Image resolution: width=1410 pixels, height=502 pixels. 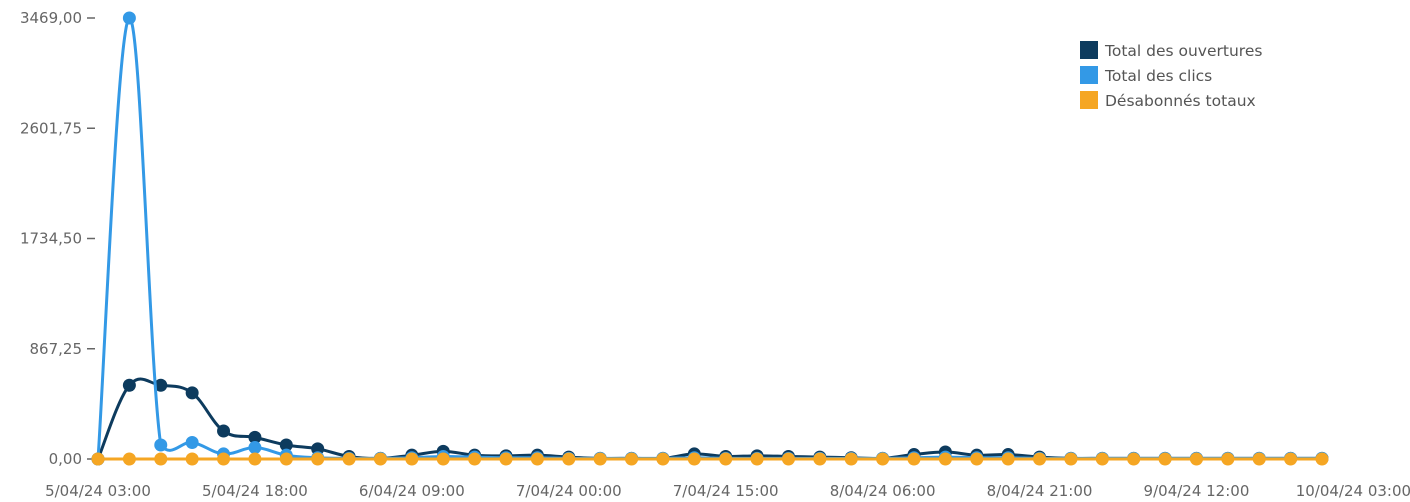 I want to click on x-tick-label: 10/04/24 03:00, so click(x=1353, y=491).